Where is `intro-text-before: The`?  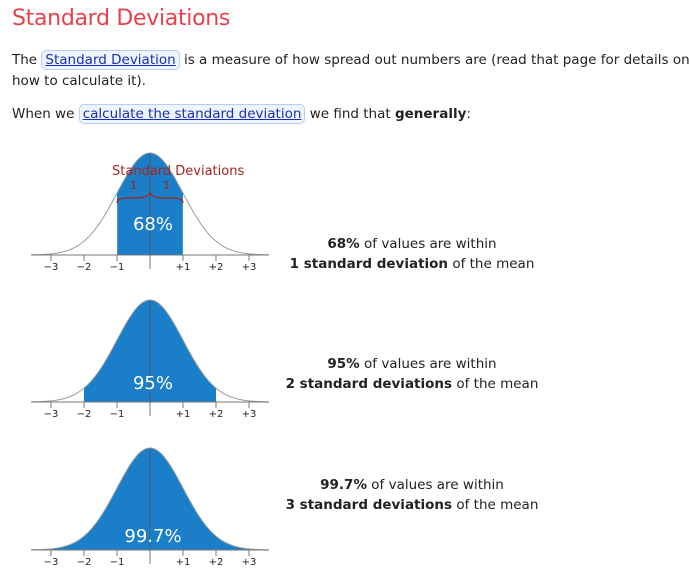 intro-text-before: The is located at coordinates (27, 60).